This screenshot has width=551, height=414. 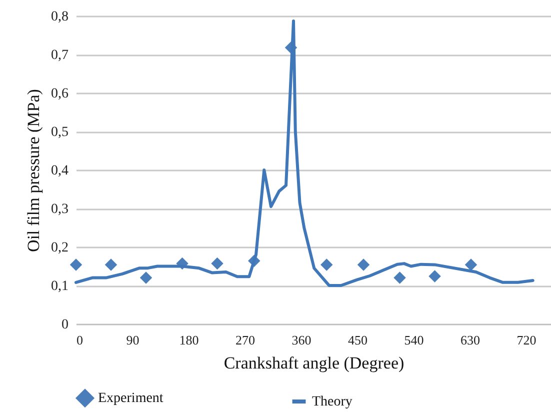 What do you see at coordinates (59, 209) in the screenshot?
I see `y-tick-label: 0,3` at bounding box center [59, 209].